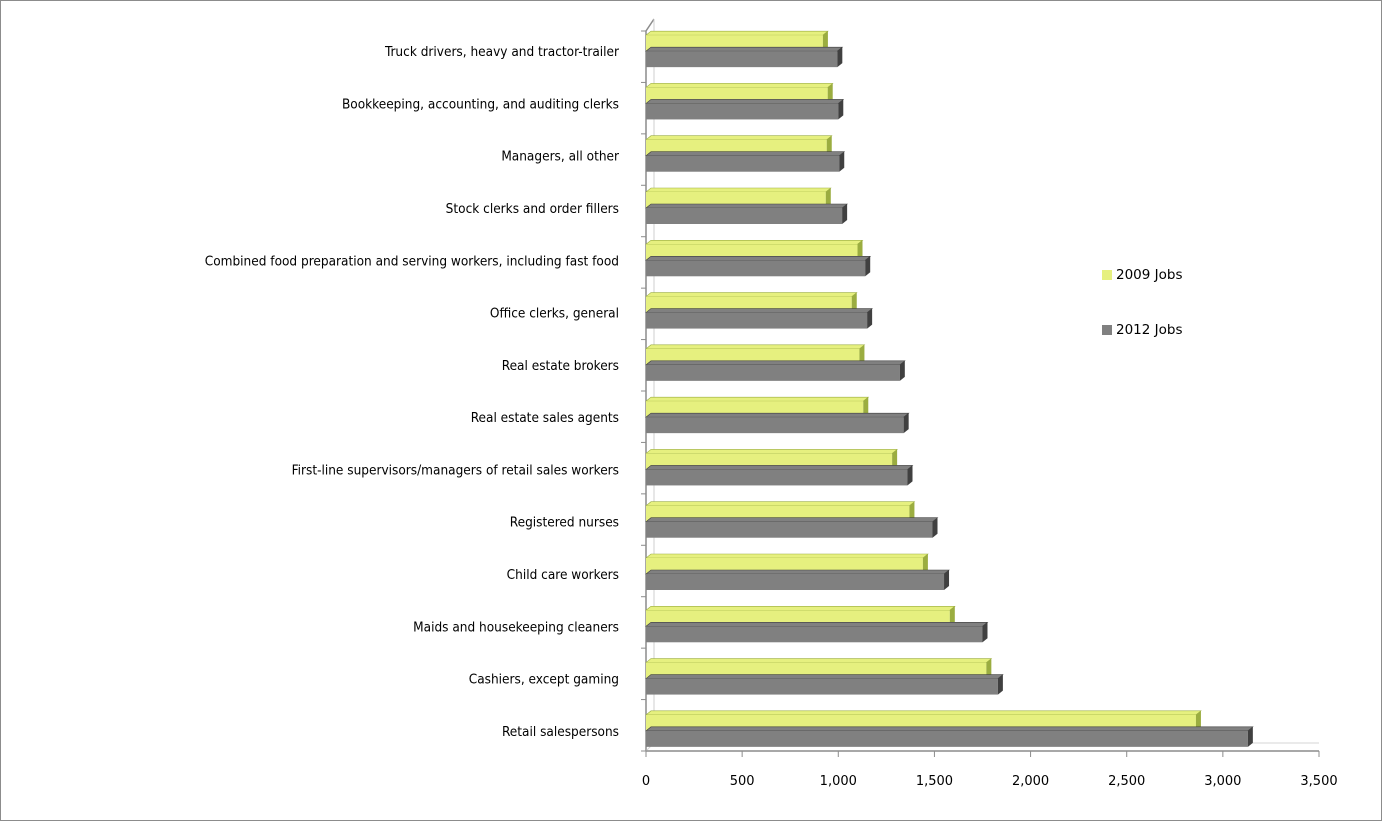 This screenshot has width=1382, height=821. I want to click on bar-2009-1-side, so click(989, 668).